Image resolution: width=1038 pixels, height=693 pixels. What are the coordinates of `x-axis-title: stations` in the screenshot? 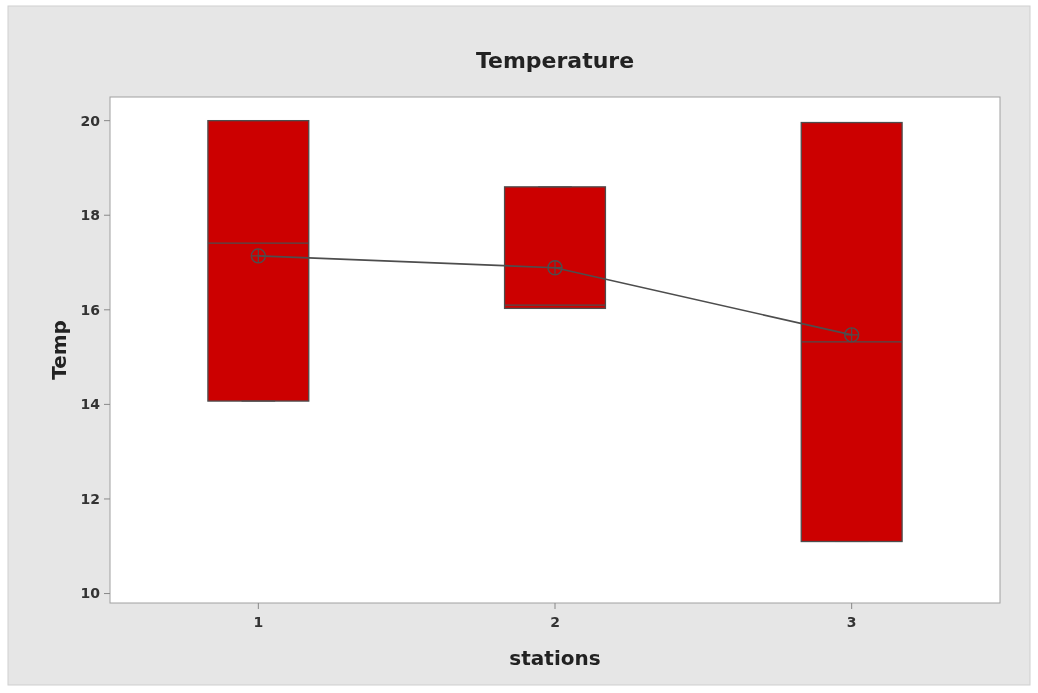 It's located at (555, 658).